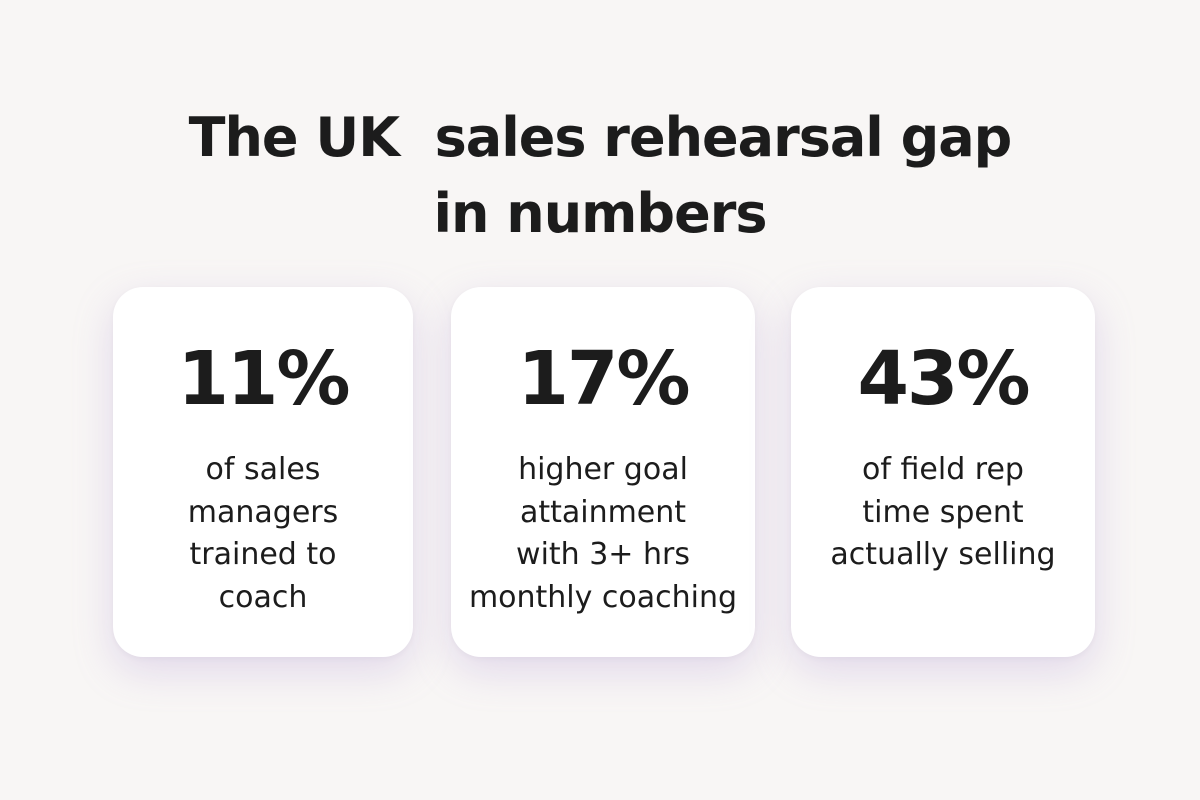  Describe the element at coordinates (263, 597) in the screenshot. I see `description-line: coach` at that location.